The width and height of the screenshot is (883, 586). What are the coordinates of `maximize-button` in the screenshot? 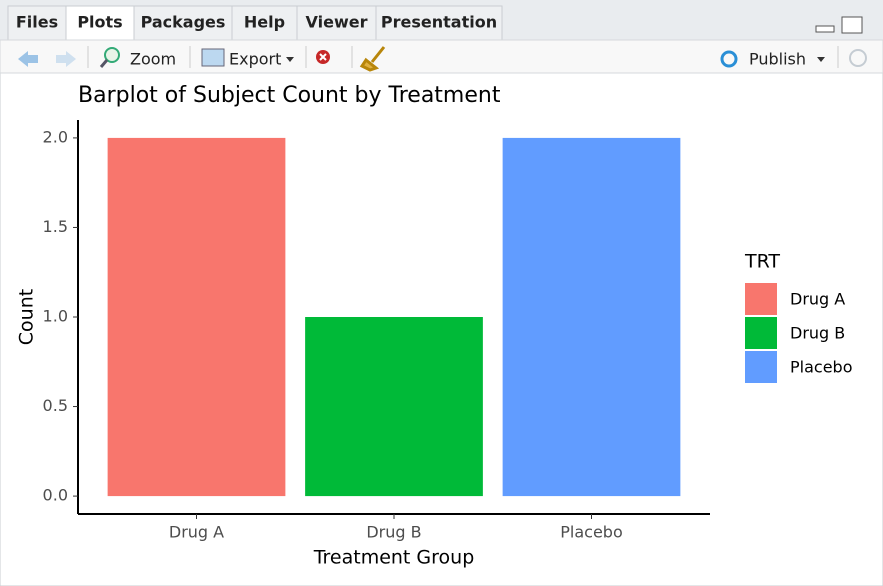 It's located at (852, 25).